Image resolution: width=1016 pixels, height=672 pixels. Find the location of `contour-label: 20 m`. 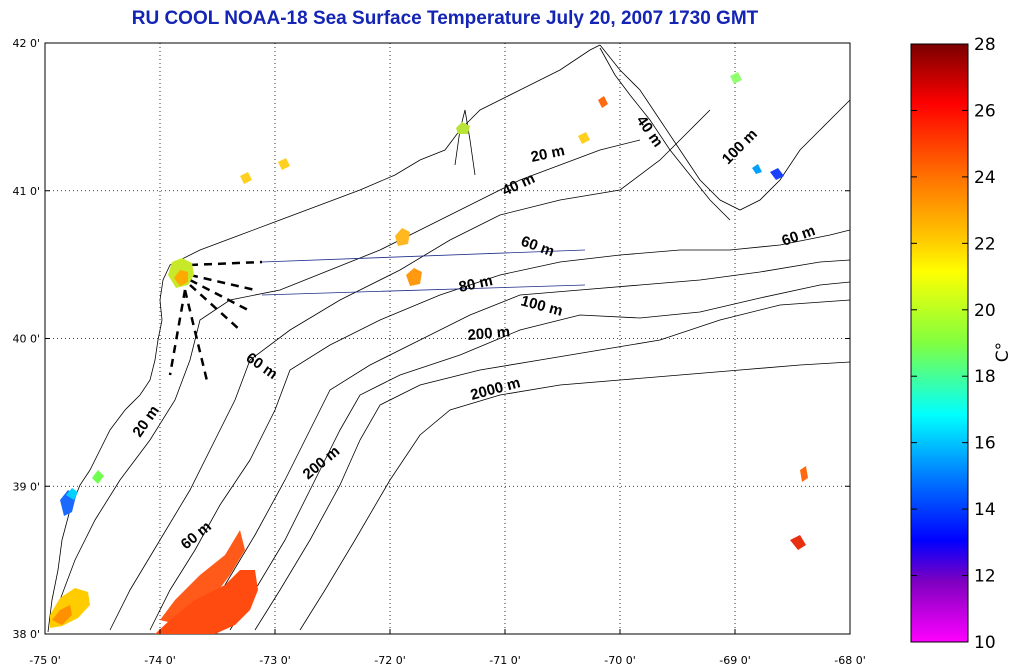

contour-label: 20 m is located at coordinates (547, 154).